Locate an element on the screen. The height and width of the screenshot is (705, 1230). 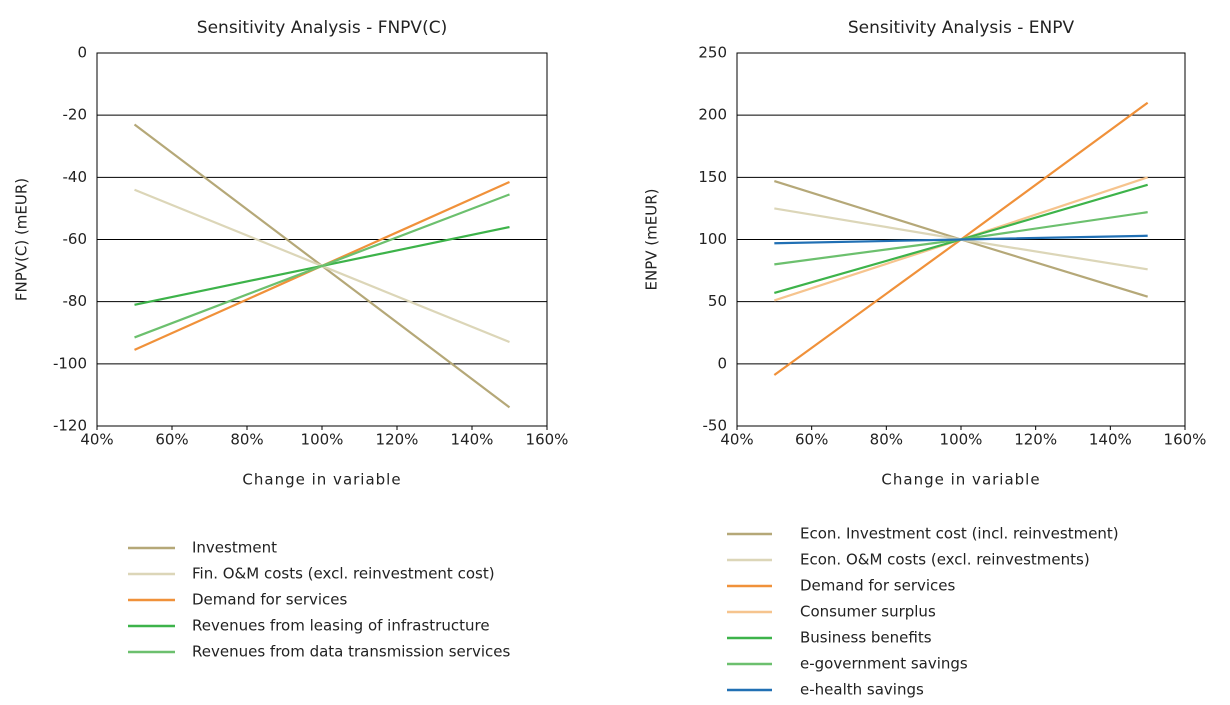
y-axis-label: FNPV(C) (mEUR) is located at coordinates (22, 239).